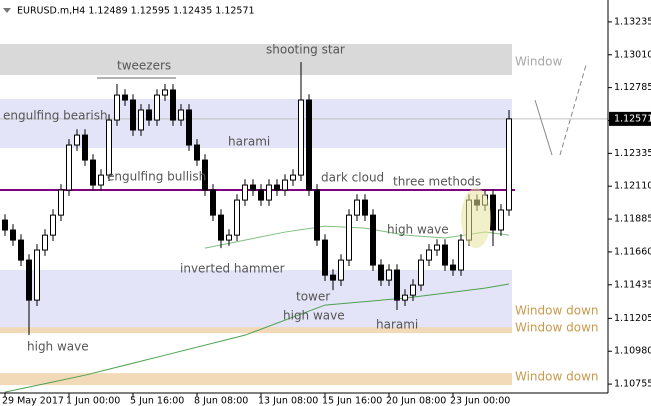 This screenshot has width=651, height=406. What do you see at coordinates (352, 401) in the screenshot?
I see `x-tick-label: 15 Jun 16:00` at bounding box center [352, 401].